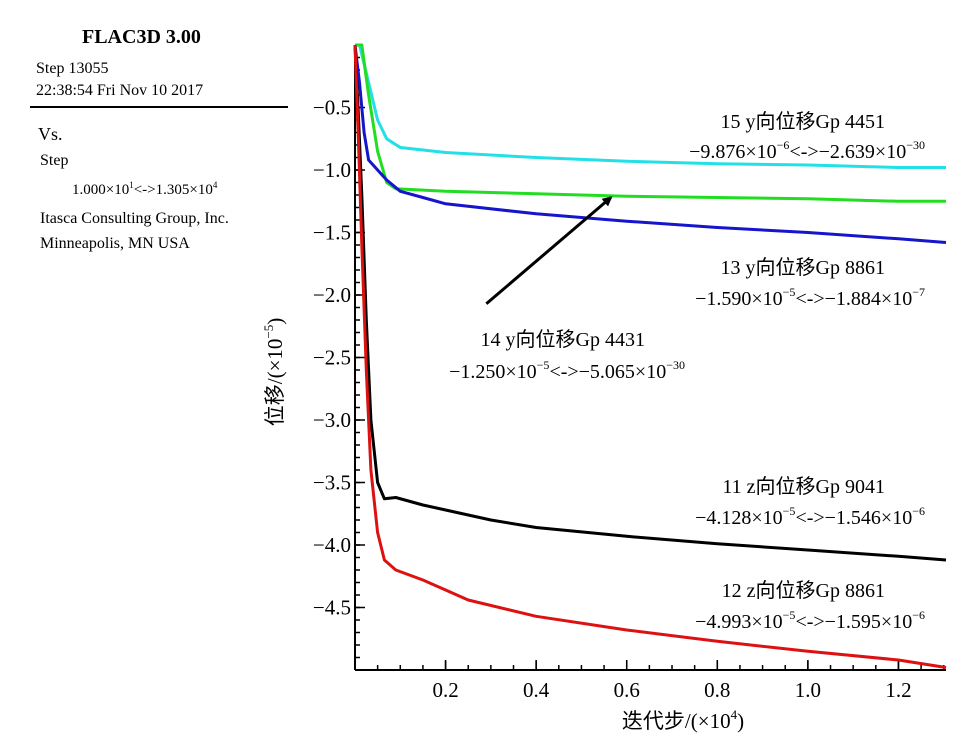 The image size is (974, 755). I want to click on series-label-11: 11 z向位移Gp 9041, so click(803, 486).